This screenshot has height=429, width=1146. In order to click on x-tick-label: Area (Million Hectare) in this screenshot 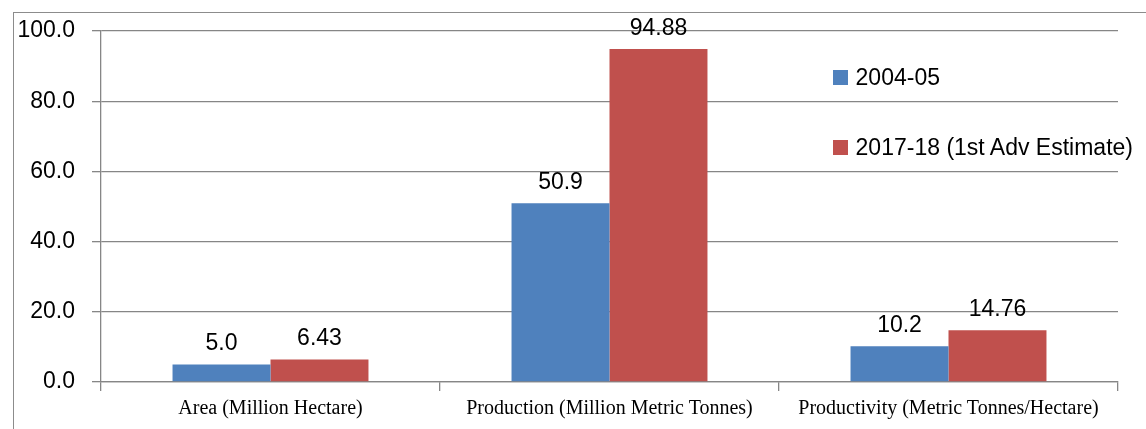, I will do `click(270, 408)`.